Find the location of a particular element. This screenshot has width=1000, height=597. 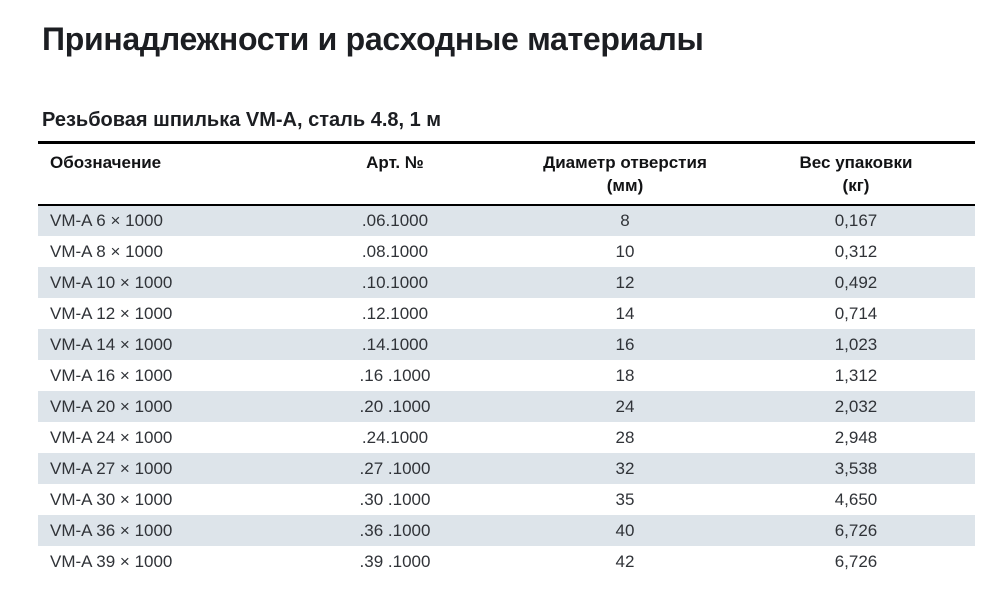

table-row: VM-A 12 × 1000 .12.1000 14 0,714 is located at coordinates (506, 313).